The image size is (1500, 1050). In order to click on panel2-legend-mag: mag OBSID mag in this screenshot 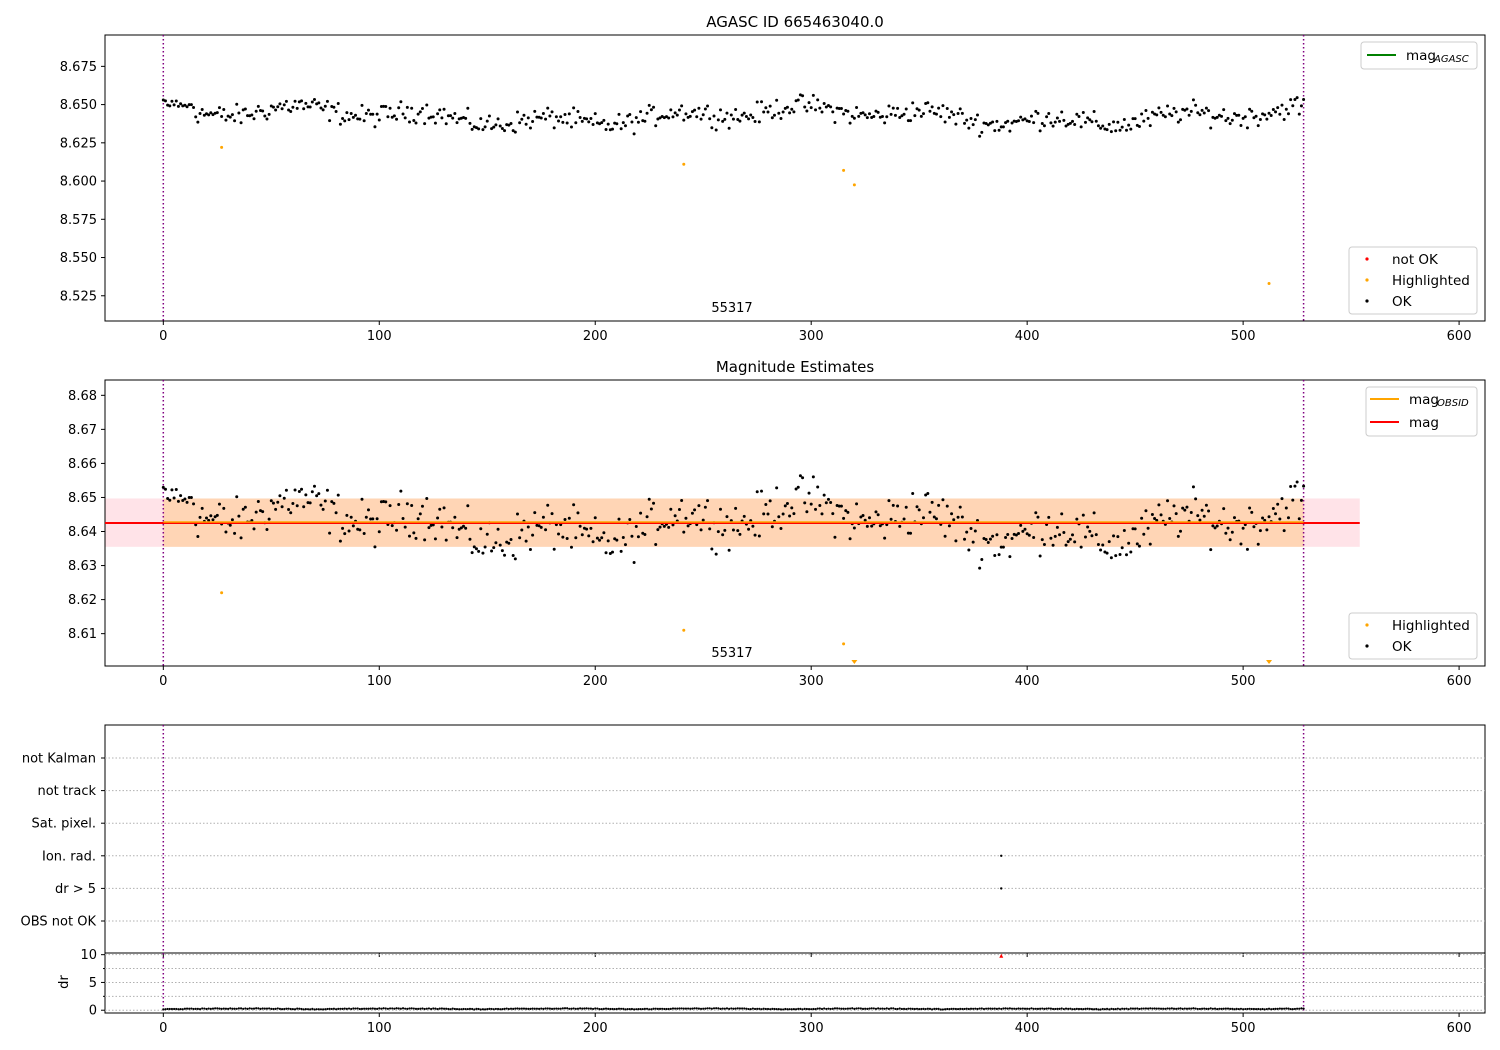, I will do `click(1421, 411)`.